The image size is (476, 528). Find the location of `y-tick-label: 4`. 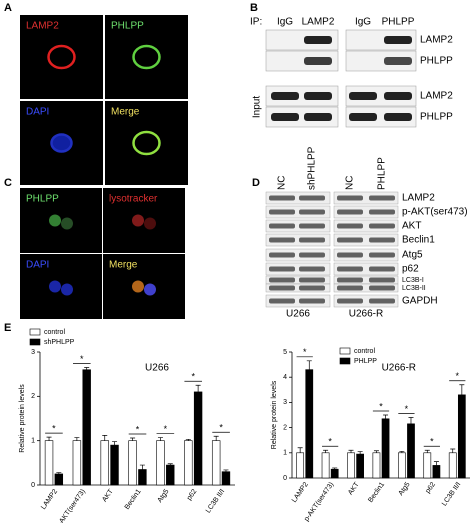

y-tick-label: 4 is located at coordinates (285, 377).